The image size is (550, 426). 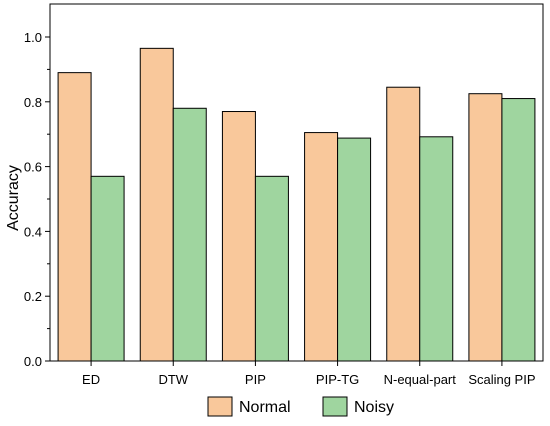 I want to click on y-axis-label: Accuracy, so click(x=13, y=198).